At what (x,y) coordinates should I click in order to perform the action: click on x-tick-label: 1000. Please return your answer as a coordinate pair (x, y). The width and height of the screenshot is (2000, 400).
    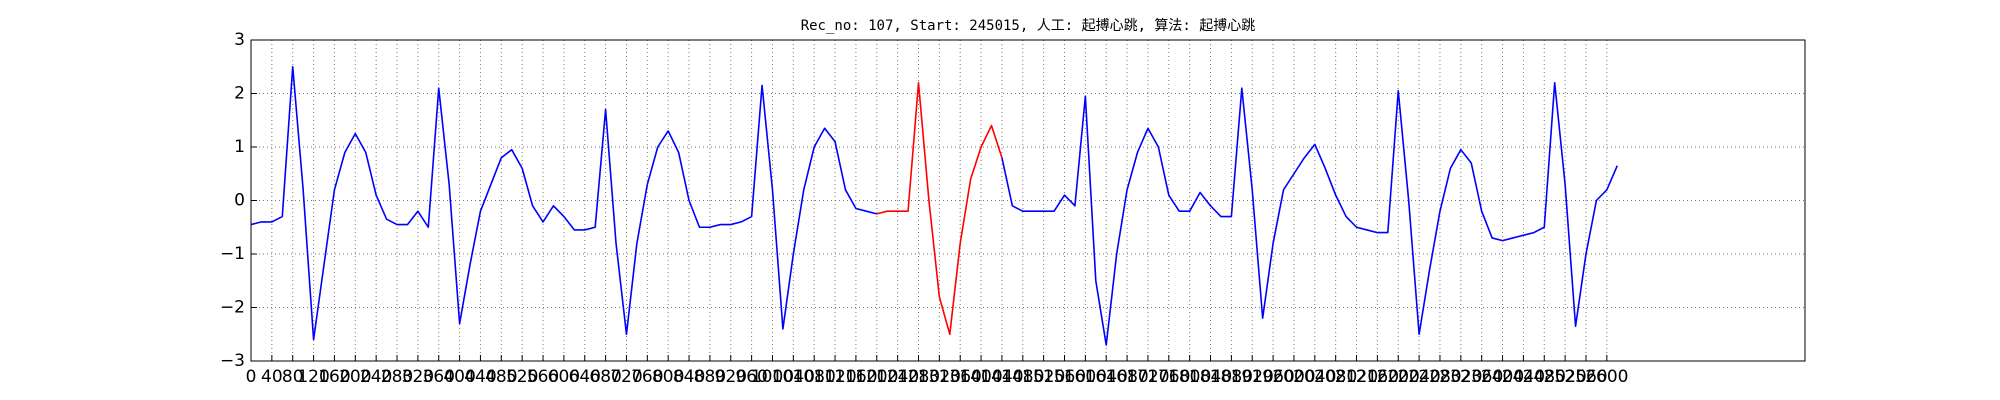
    Looking at the image, I should click on (772, 377).